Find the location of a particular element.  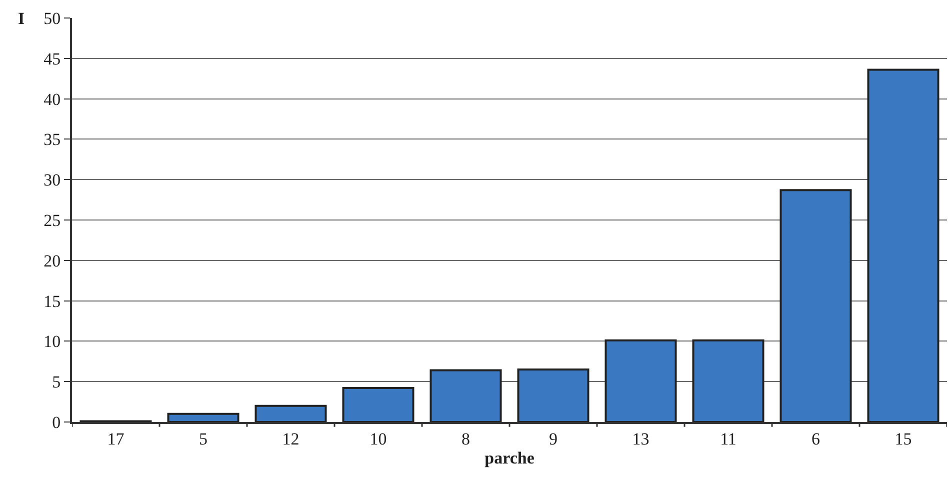

y-tick-label: 35 is located at coordinates (52, 140).